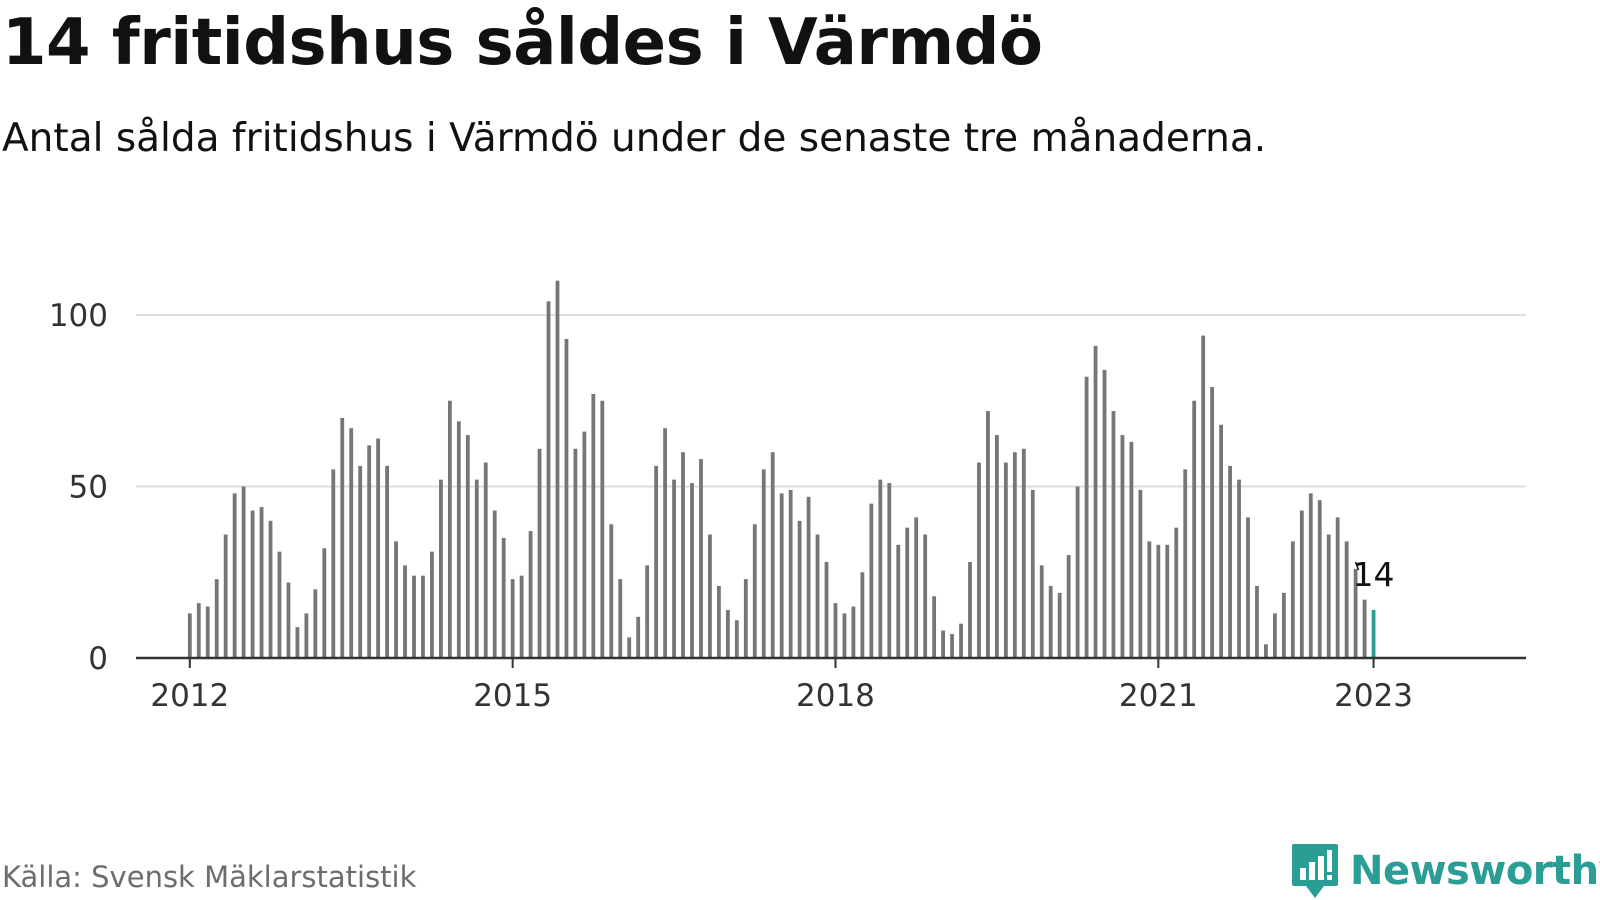 The image size is (1600, 900). Describe the element at coordinates (835, 696) in the screenshot. I see `x-tick-label: 2018` at that location.